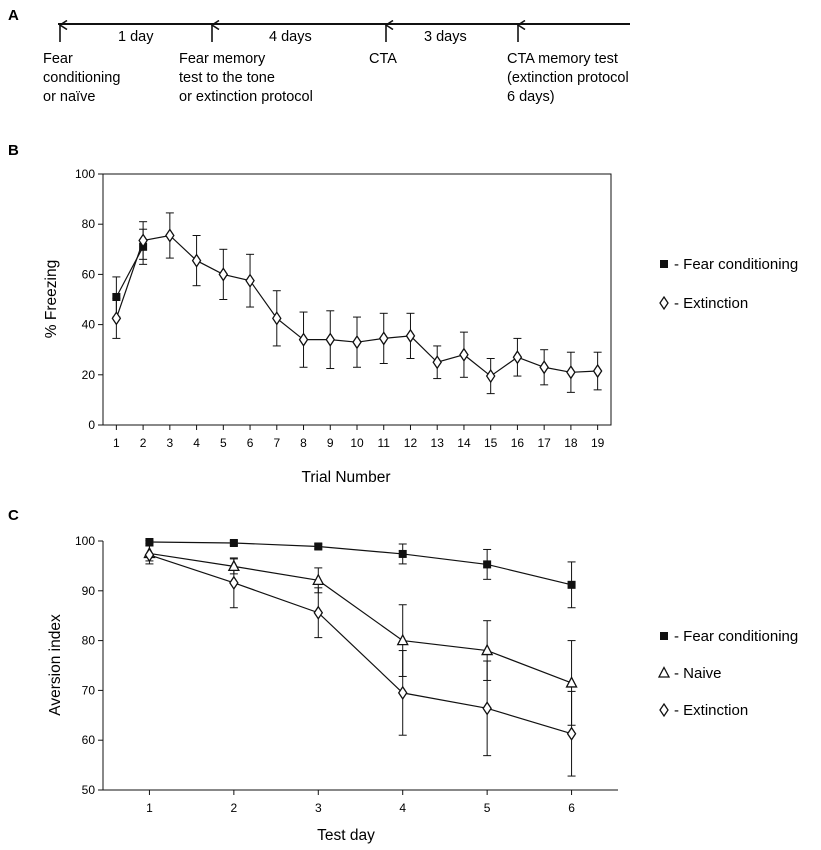  Describe the element at coordinates (736, 264) in the screenshot. I see `panel-b-legend-fear-conditioning-label: - Fear conditioning` at that location.